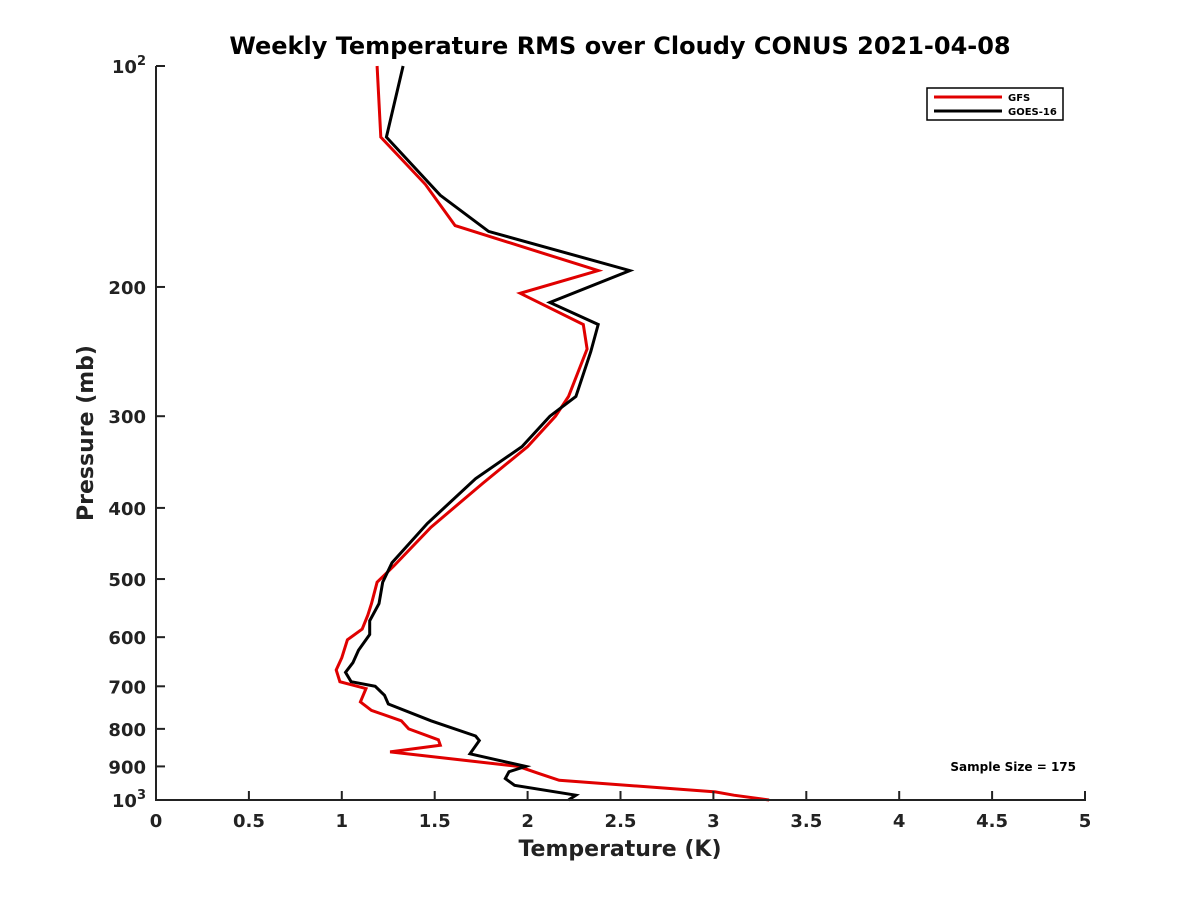 Image resolution: width=1200 pixels, height=900 pixels. Describe the element at coordinates (127, 509) in the screenshot. I see `y-tick-label: 400` at that location.